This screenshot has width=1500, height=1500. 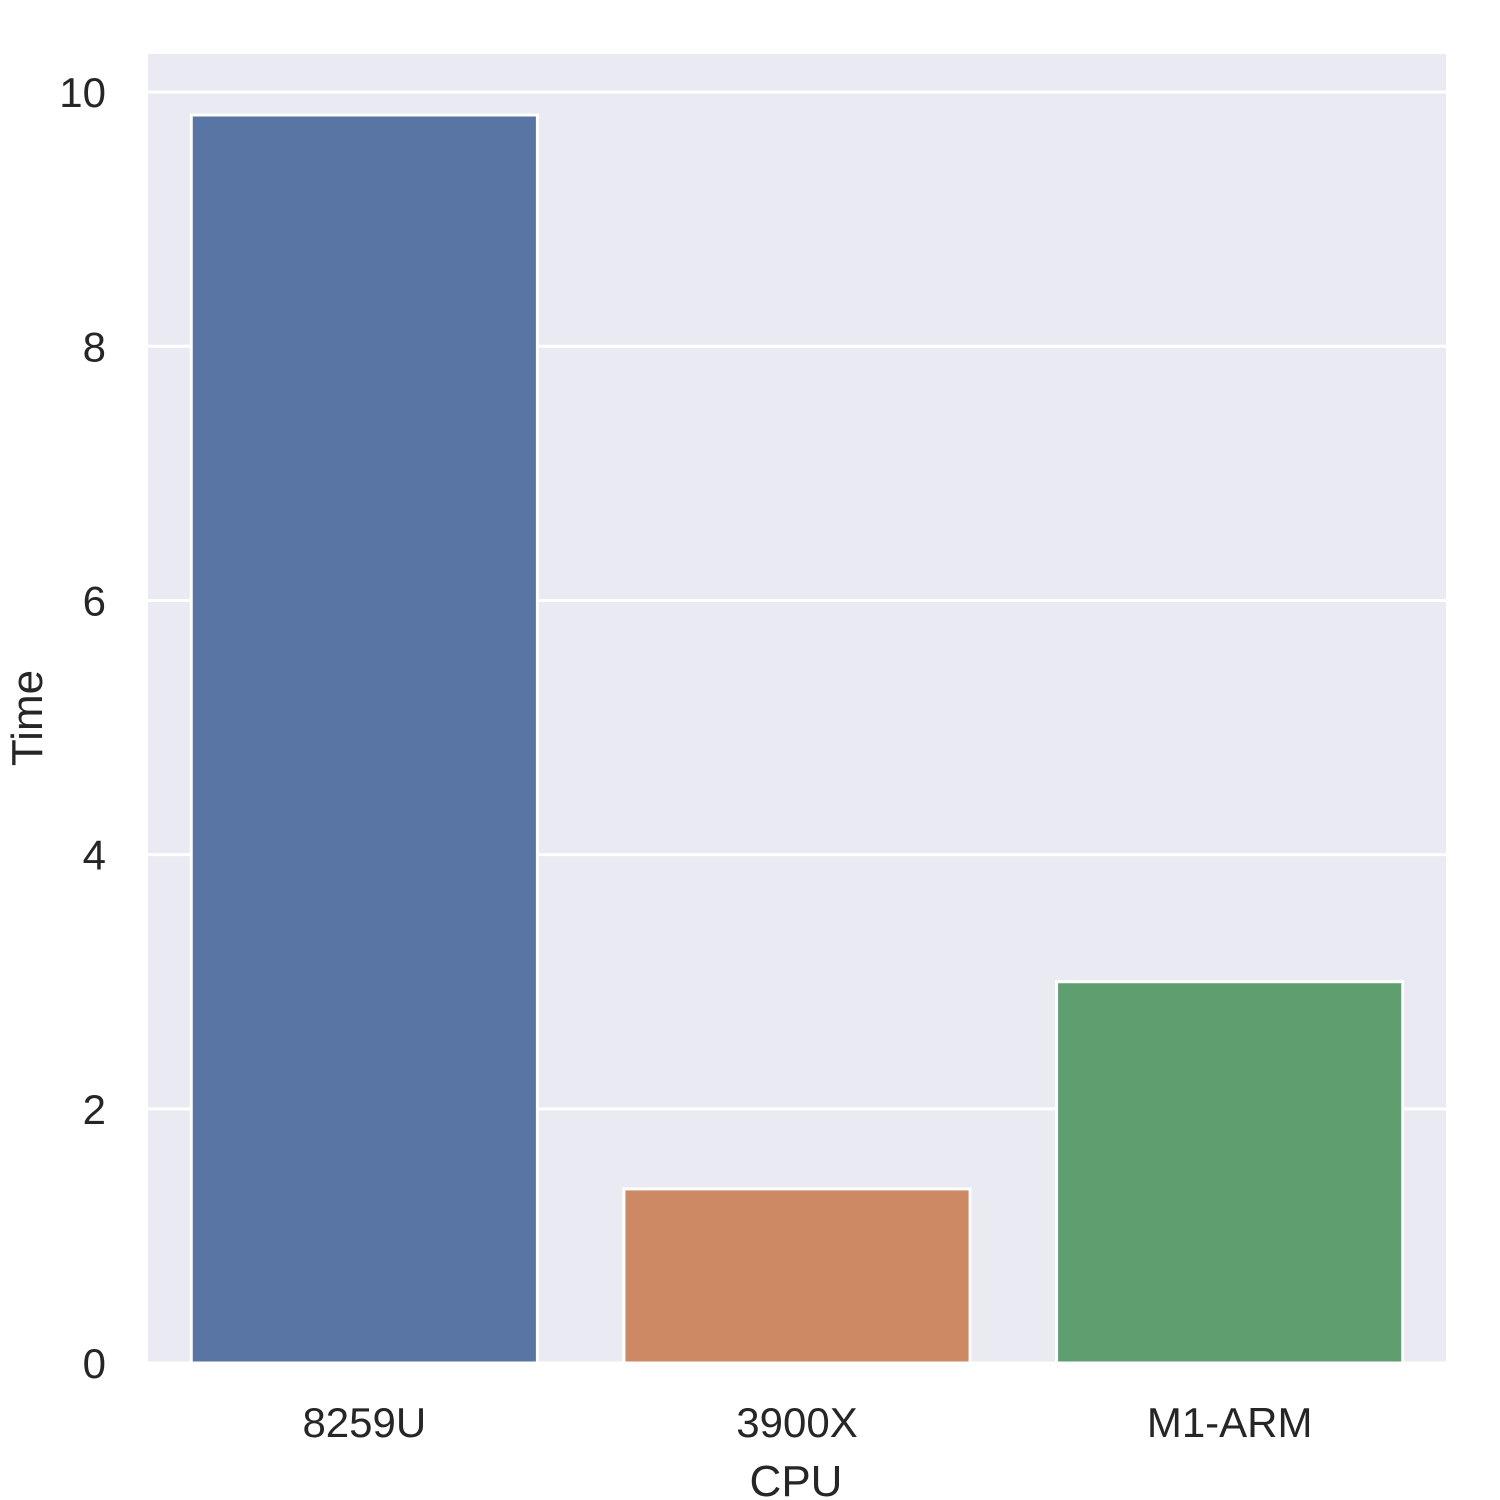 What do you see at coordinates (27, 718) in the screenshot?
I see `y-axis-label: Time` at bounding box center [27, 718].